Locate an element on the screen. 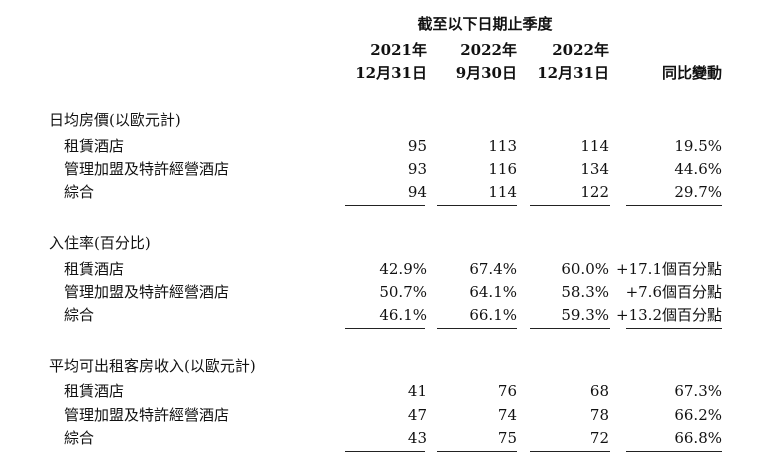 The width and height of the screenshot is (759, 471). section-title-occupancy: 入住率(百分比) is located at coordinates (100, 243).